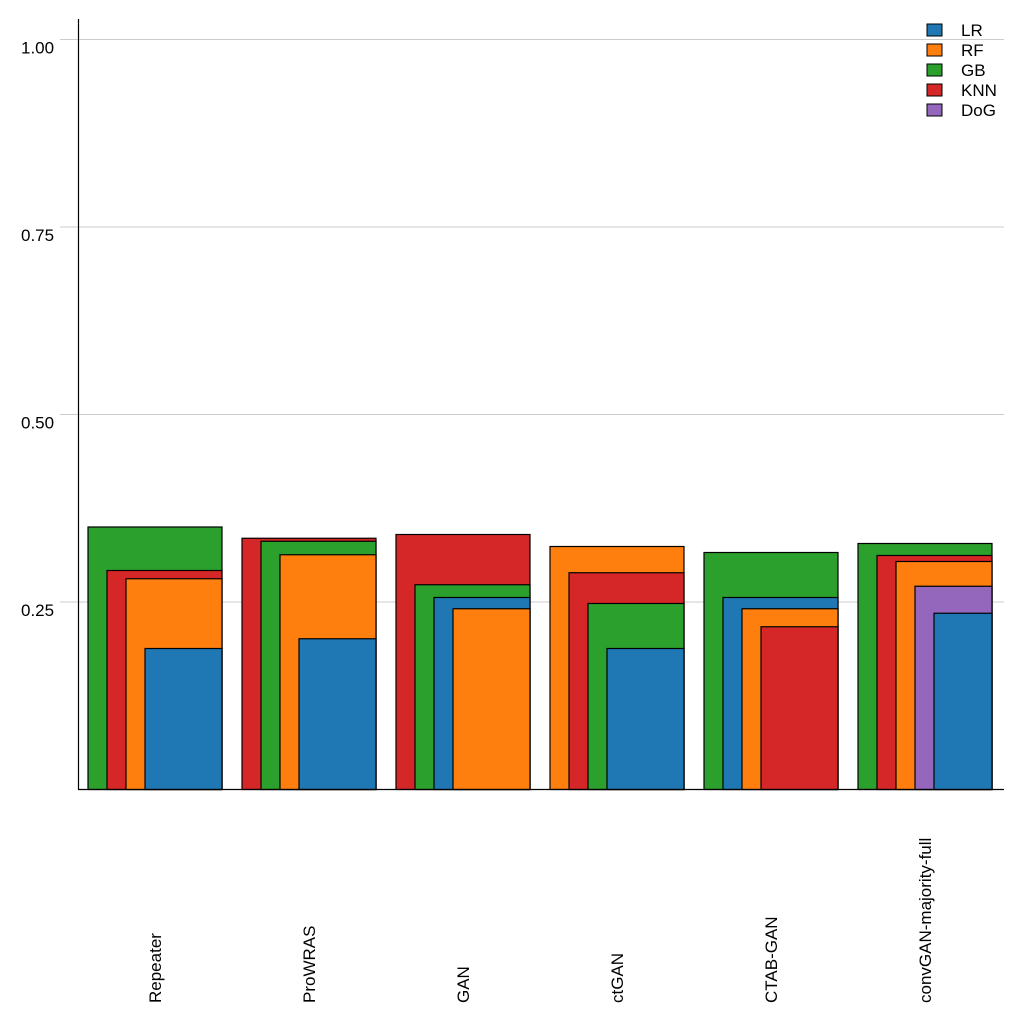 The height and width of the screenshot is (1024, 1024). I want to click on x-tick-label: GAN, so click(463, 984).